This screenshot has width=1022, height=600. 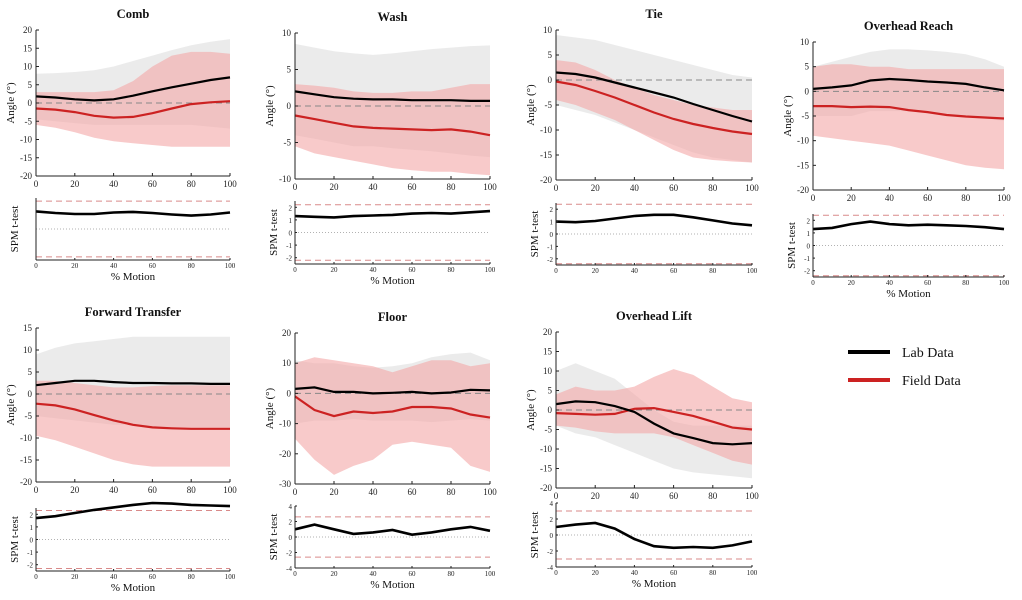 What do you see at coordinates (28, 328) in the screenshot?
I see `y-tick-label: 15` at bounding box center [28, 328].